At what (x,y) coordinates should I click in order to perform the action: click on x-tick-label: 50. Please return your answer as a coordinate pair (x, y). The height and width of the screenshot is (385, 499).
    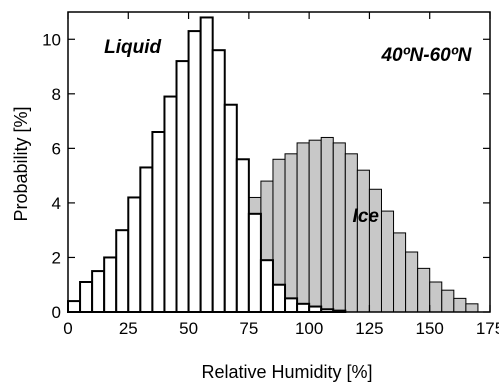
    Looking at the image, I should click on (188, 328).